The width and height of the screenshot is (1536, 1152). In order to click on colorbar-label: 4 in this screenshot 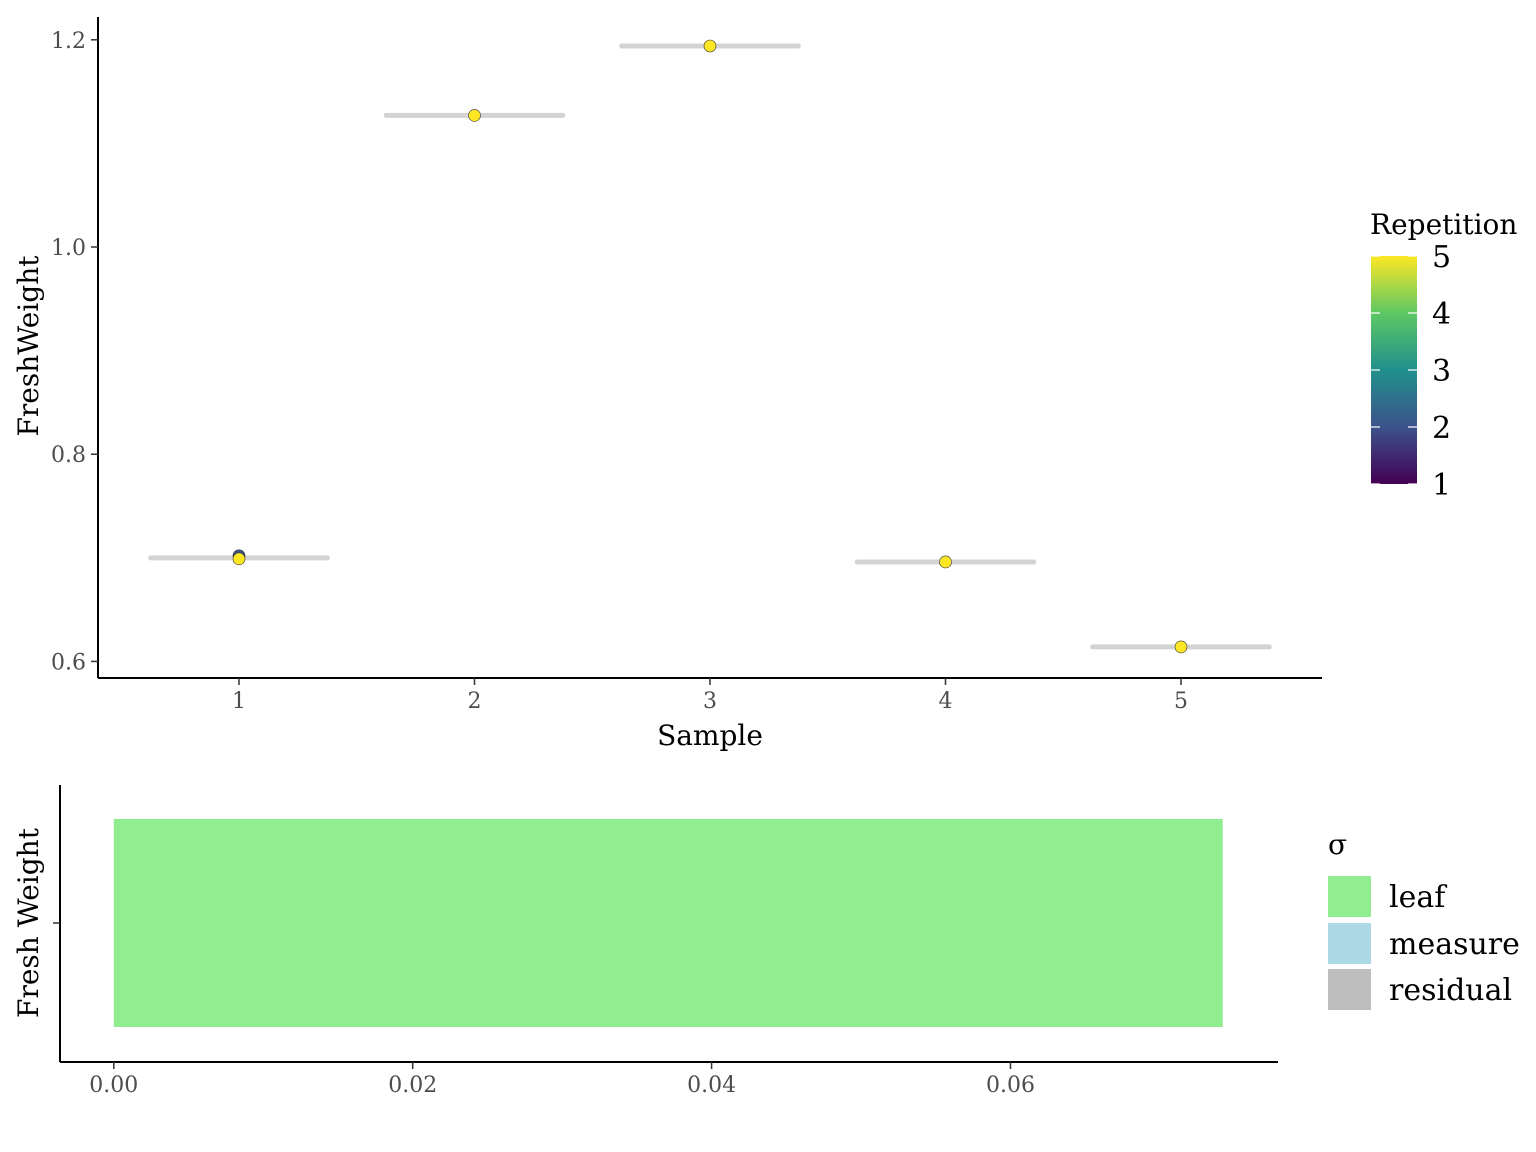, I will do `click(1441, 314)`.